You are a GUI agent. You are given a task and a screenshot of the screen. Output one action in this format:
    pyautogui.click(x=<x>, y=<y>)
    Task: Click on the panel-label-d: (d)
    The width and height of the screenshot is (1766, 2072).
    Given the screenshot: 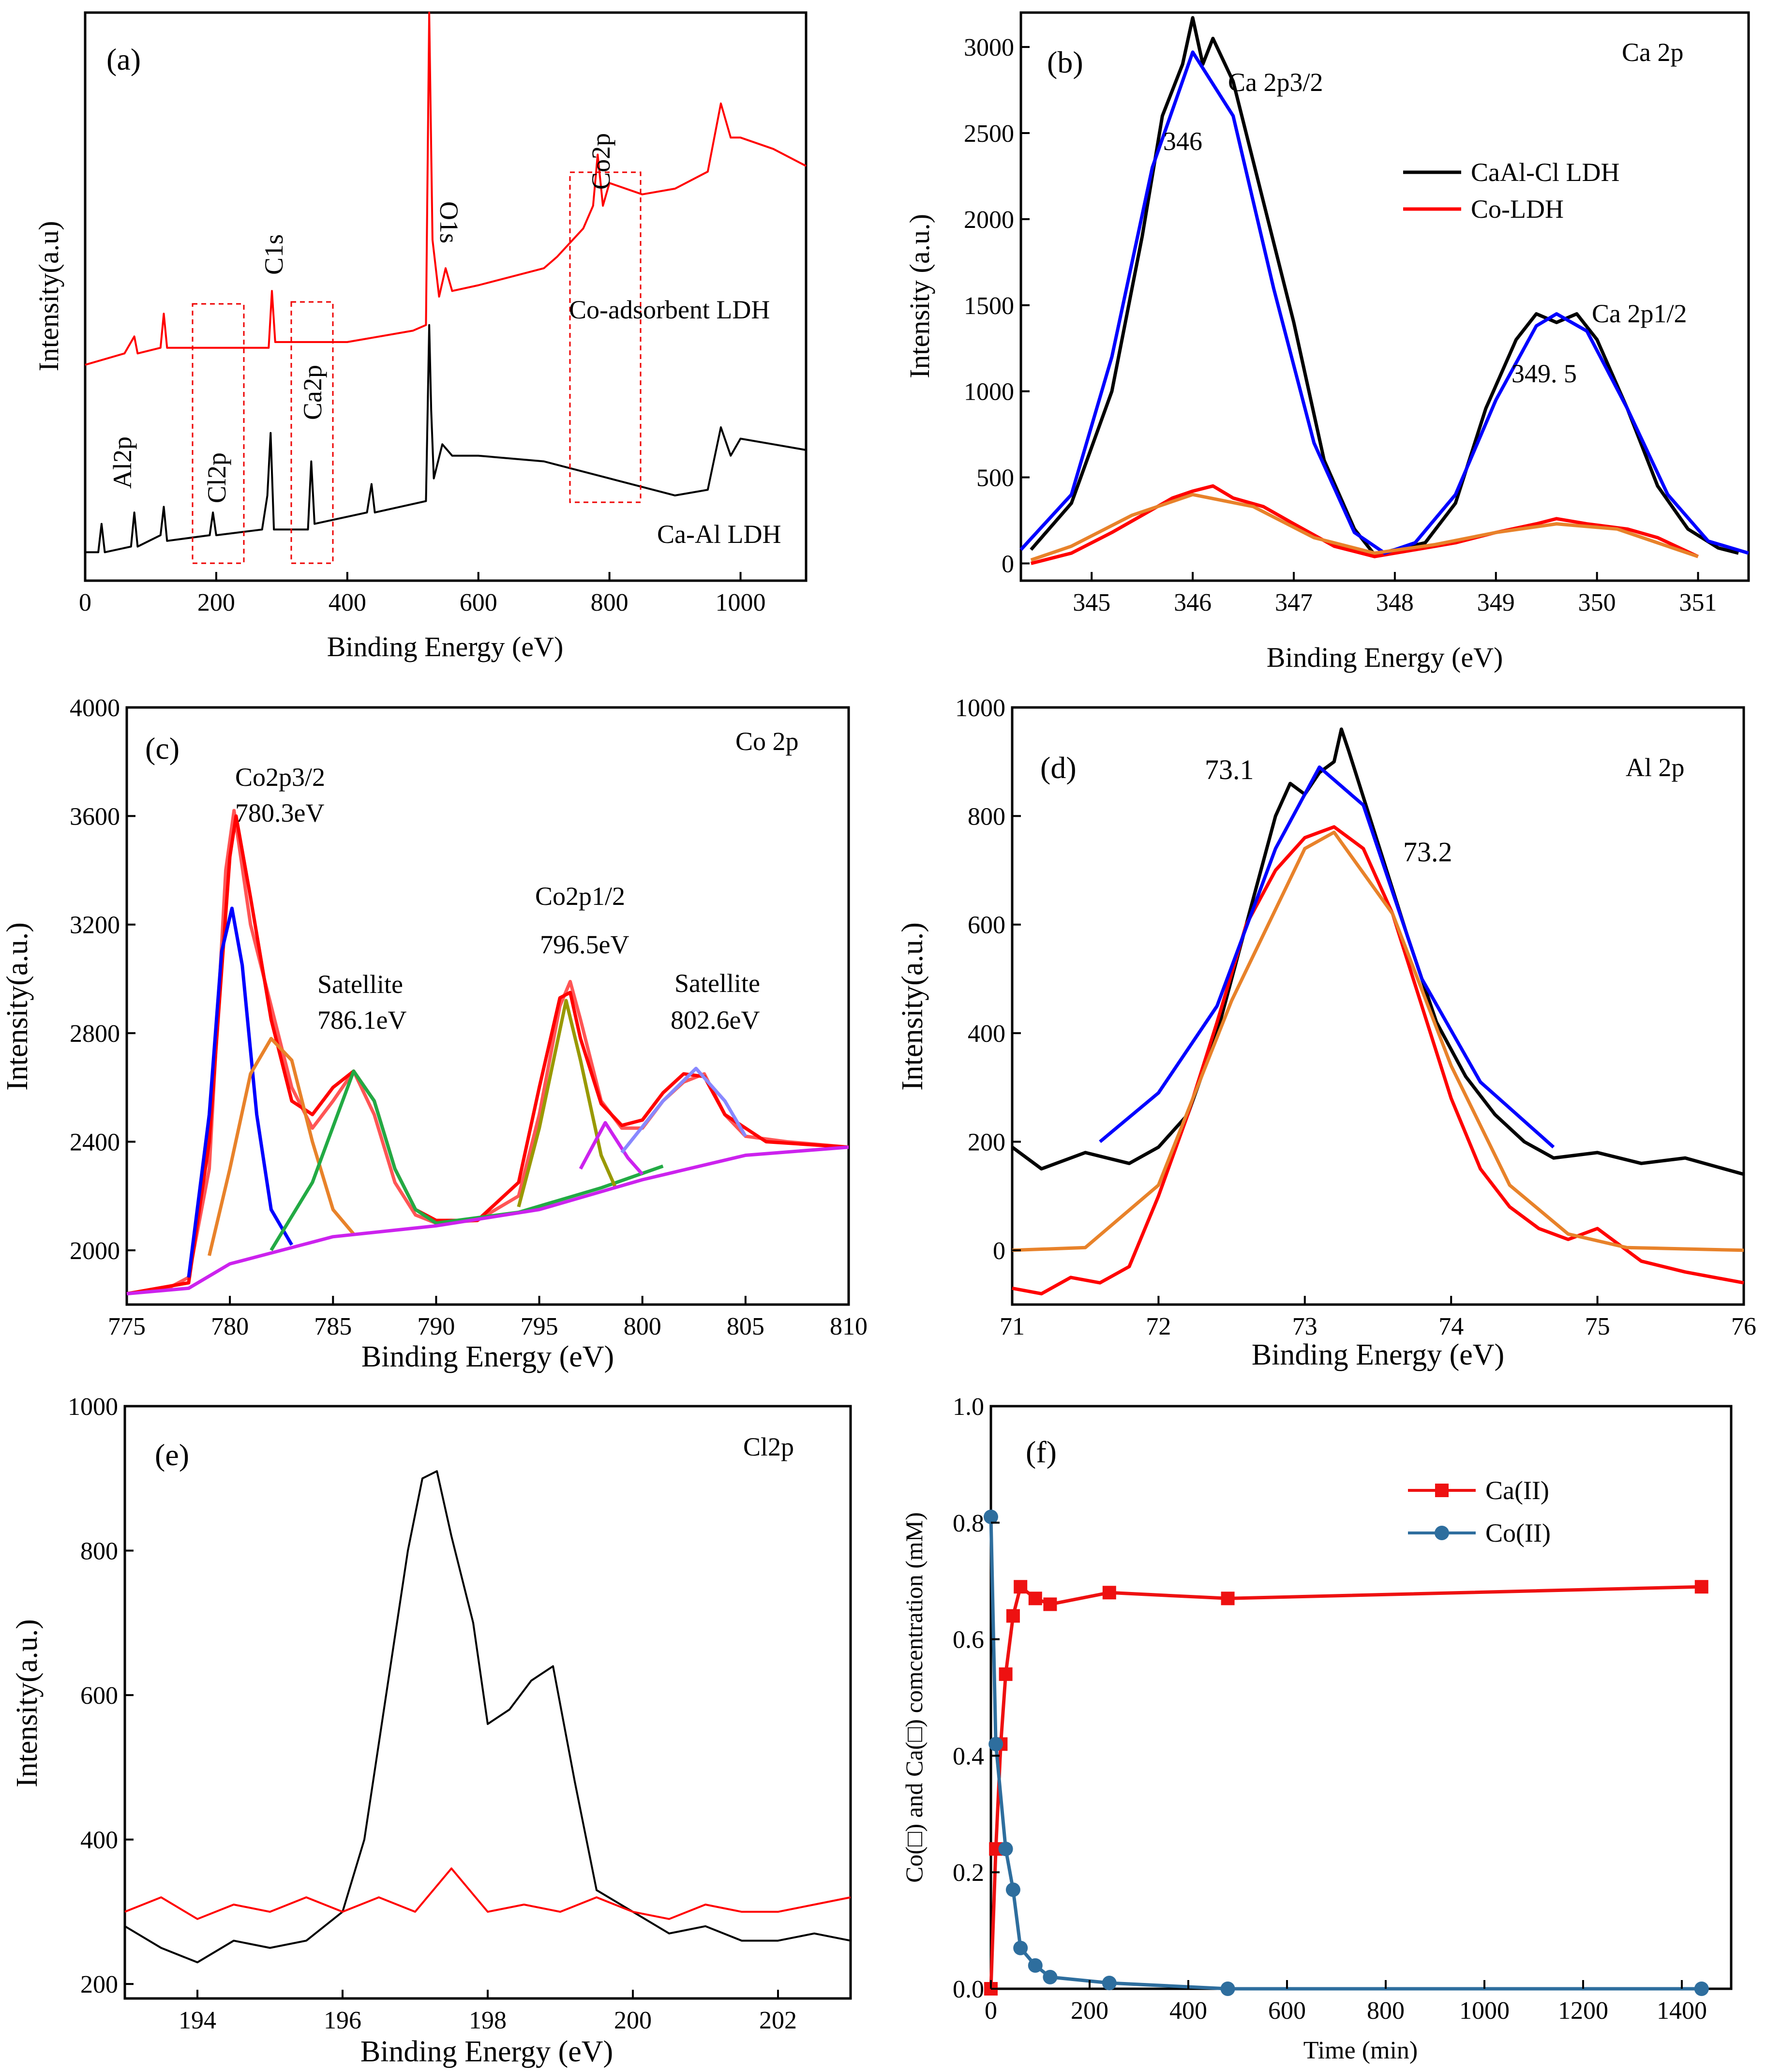 What is the action you would take?
    pyautogui.click(x=1058, y=768)
    